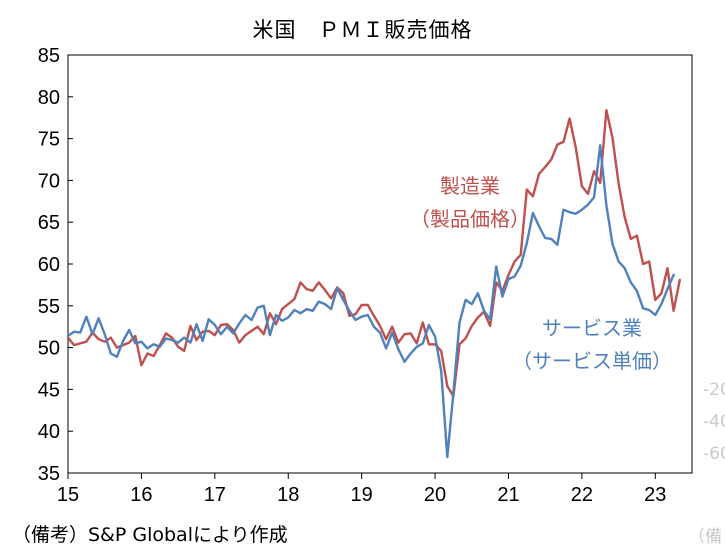 The height and width of the screenshot is (560, 725). I want to click on ghost-right-note: （備, so click(705, 537).